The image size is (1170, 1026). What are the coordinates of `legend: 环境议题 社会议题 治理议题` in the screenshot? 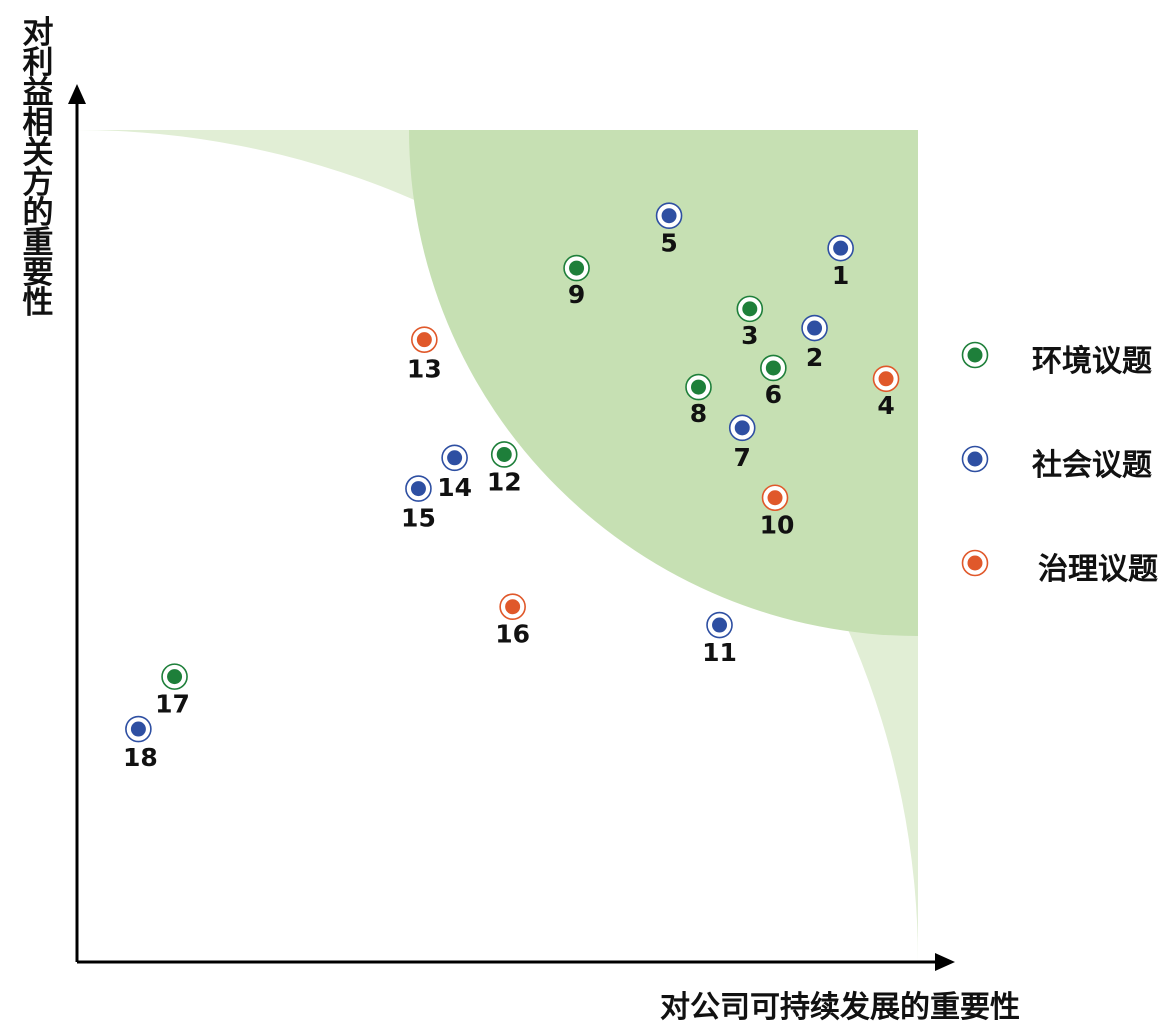 It's located at (1065, 496).